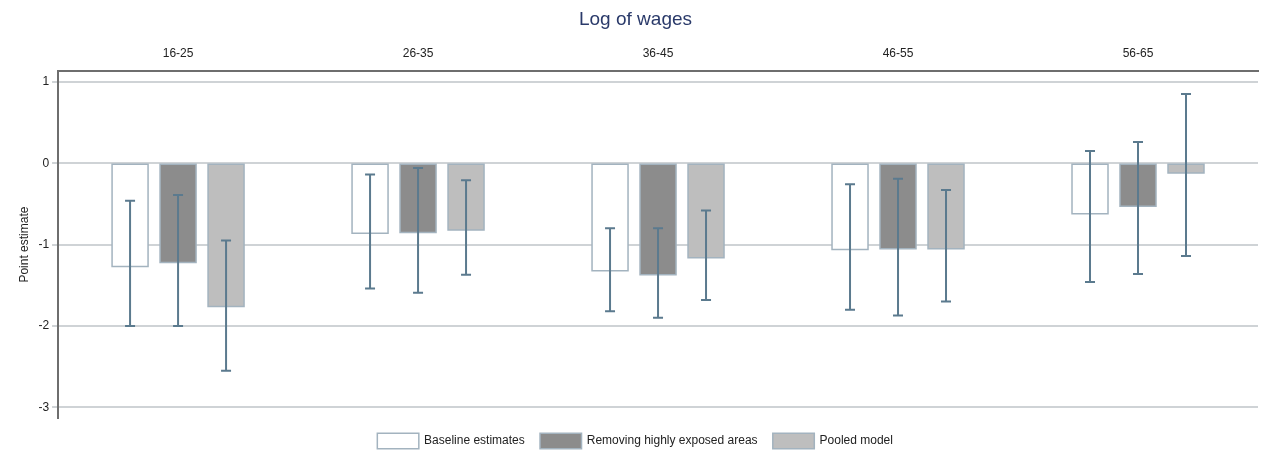  Describe the element at coordinates (898, 53) in the screenshot. I see `x-tick-label: 46-55` at that location.